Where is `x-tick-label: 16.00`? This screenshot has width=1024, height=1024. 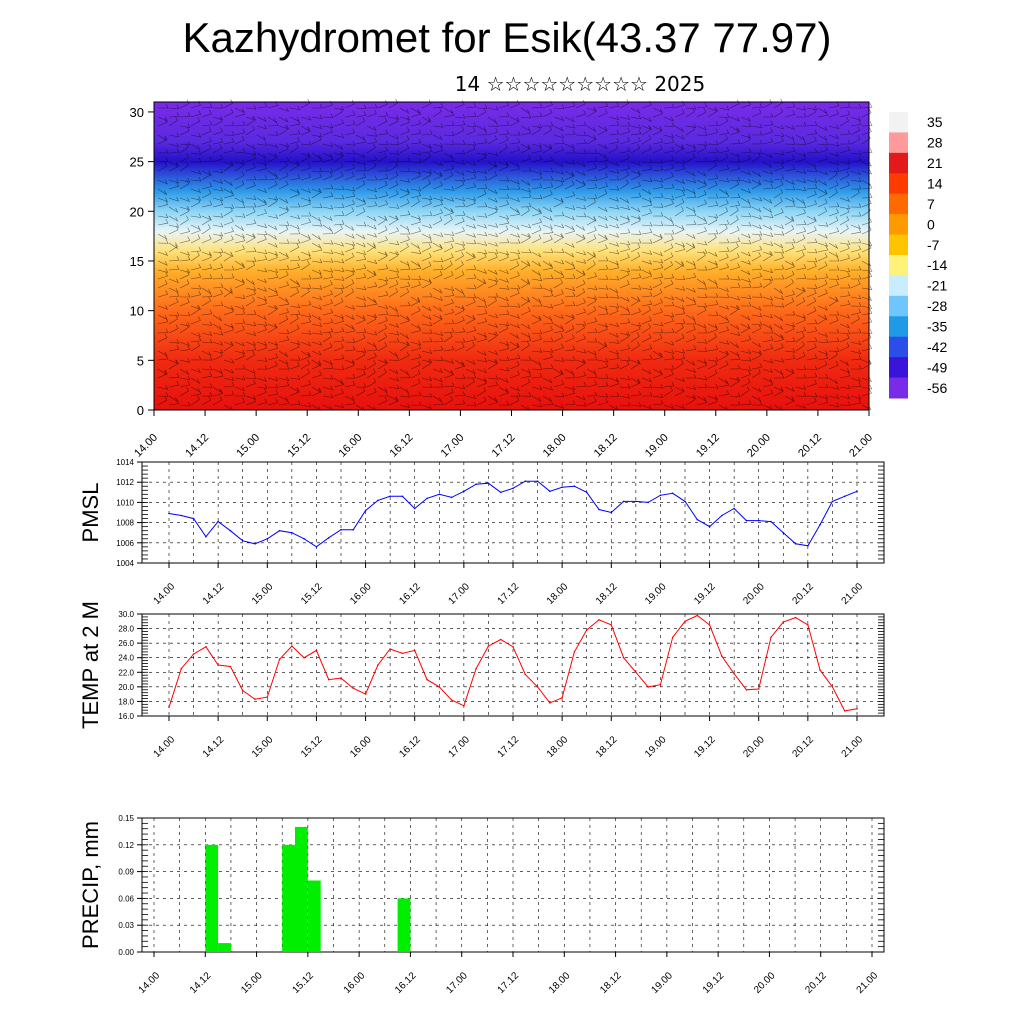
x-tick-label: 16.00 is located at coordinates (355, 983).